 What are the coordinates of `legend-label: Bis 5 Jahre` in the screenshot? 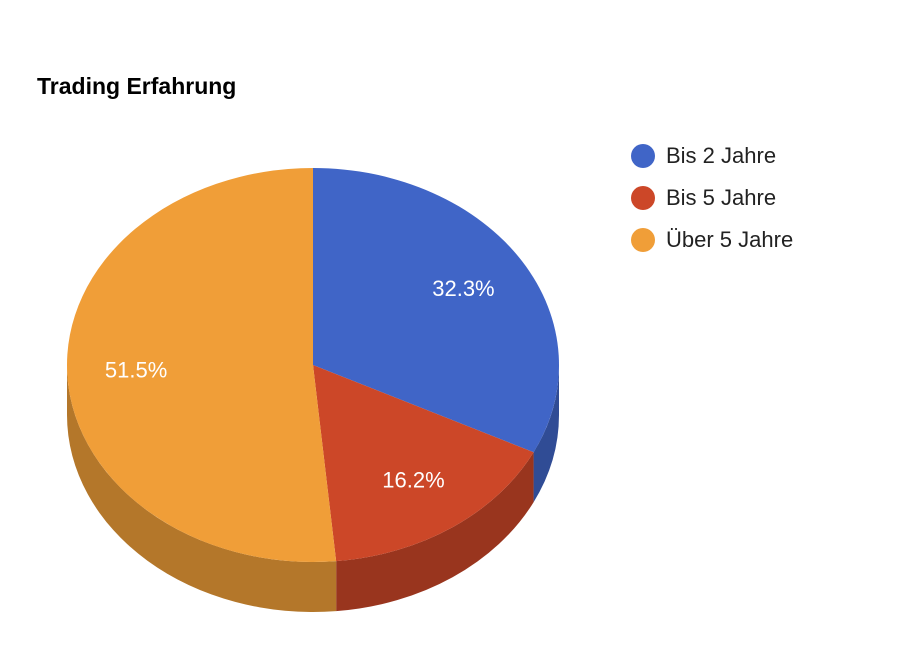 It's located at (721, 197).